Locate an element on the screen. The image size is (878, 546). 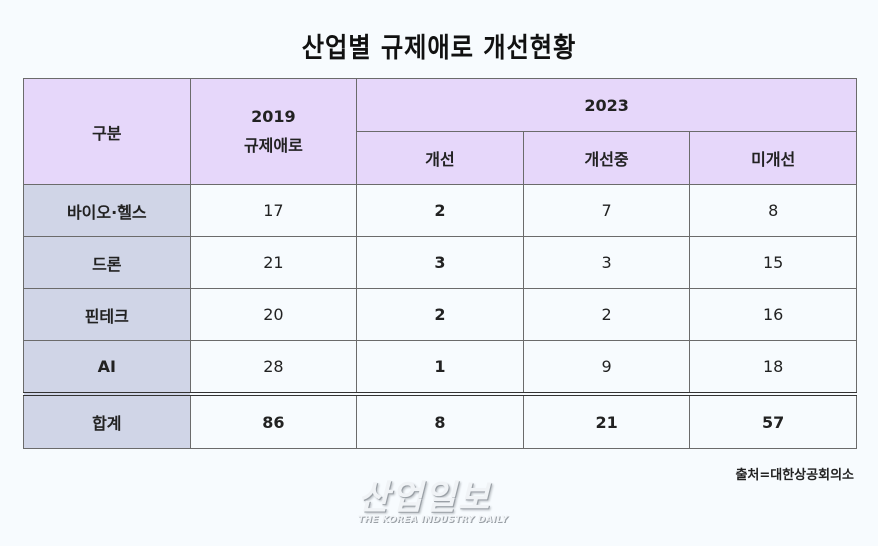
header-improved: 개선 is located at coordinates (440, 158).